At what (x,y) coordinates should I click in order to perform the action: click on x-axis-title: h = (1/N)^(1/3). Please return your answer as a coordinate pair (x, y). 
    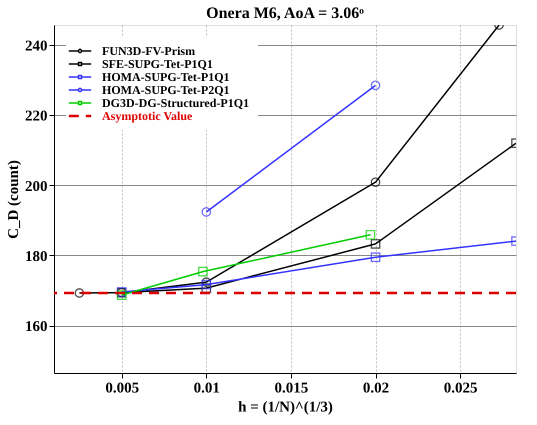
    Looking at the image, I should click on (285, 408).